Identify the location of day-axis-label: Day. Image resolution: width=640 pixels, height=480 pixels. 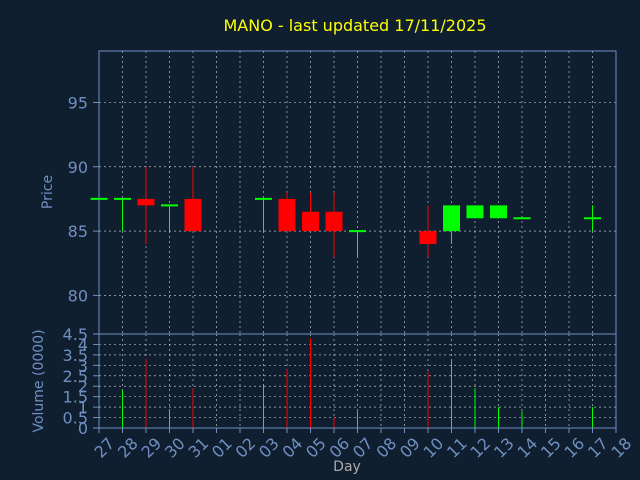
(347, 467).